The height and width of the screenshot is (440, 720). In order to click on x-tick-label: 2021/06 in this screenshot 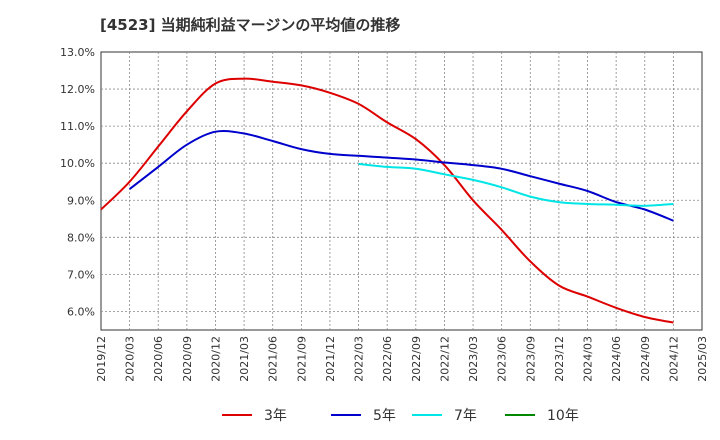, I will do `click(273, 359)`.